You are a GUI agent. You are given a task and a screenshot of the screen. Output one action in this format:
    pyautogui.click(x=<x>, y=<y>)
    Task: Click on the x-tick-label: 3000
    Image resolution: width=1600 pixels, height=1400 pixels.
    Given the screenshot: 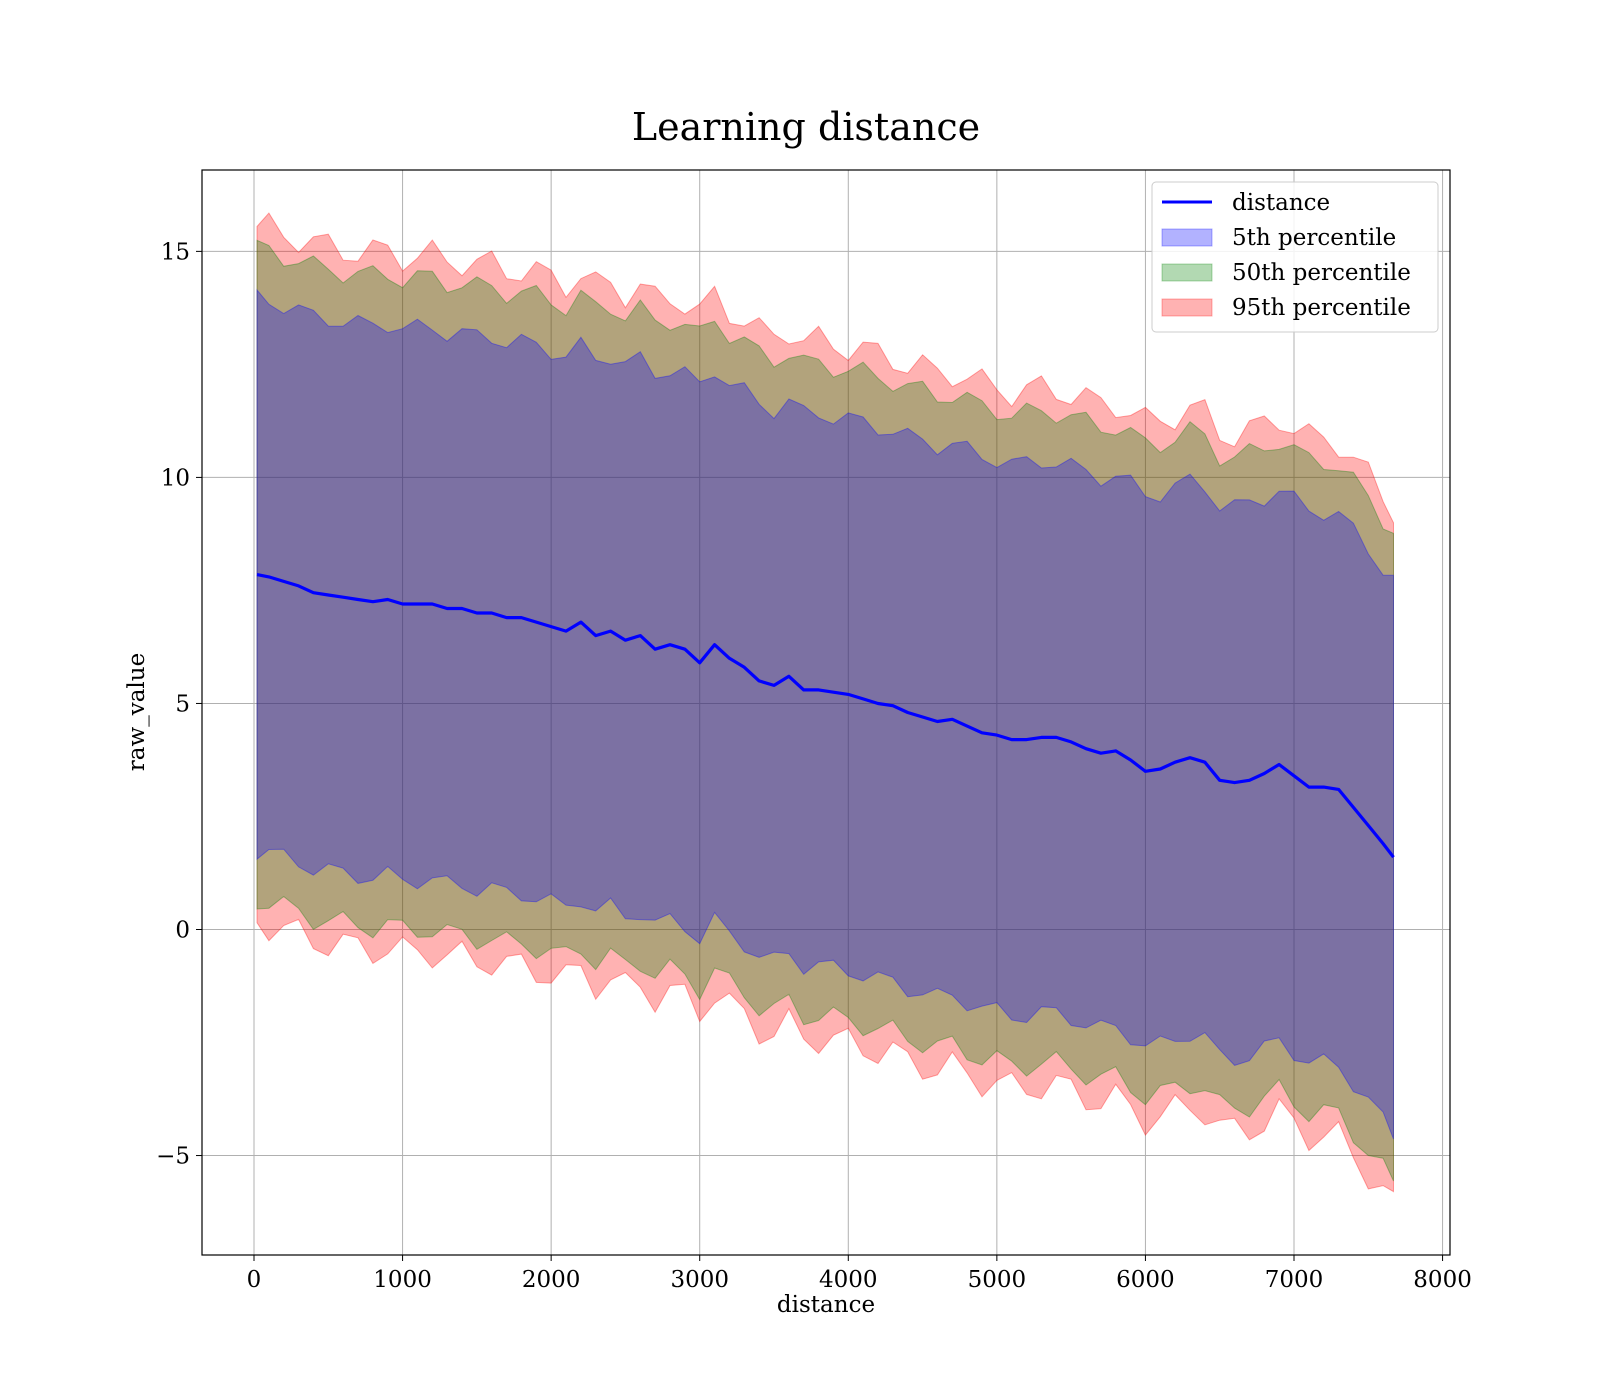 What is the action you would take?
    pyautogui.click(x=699, y=1280)
    